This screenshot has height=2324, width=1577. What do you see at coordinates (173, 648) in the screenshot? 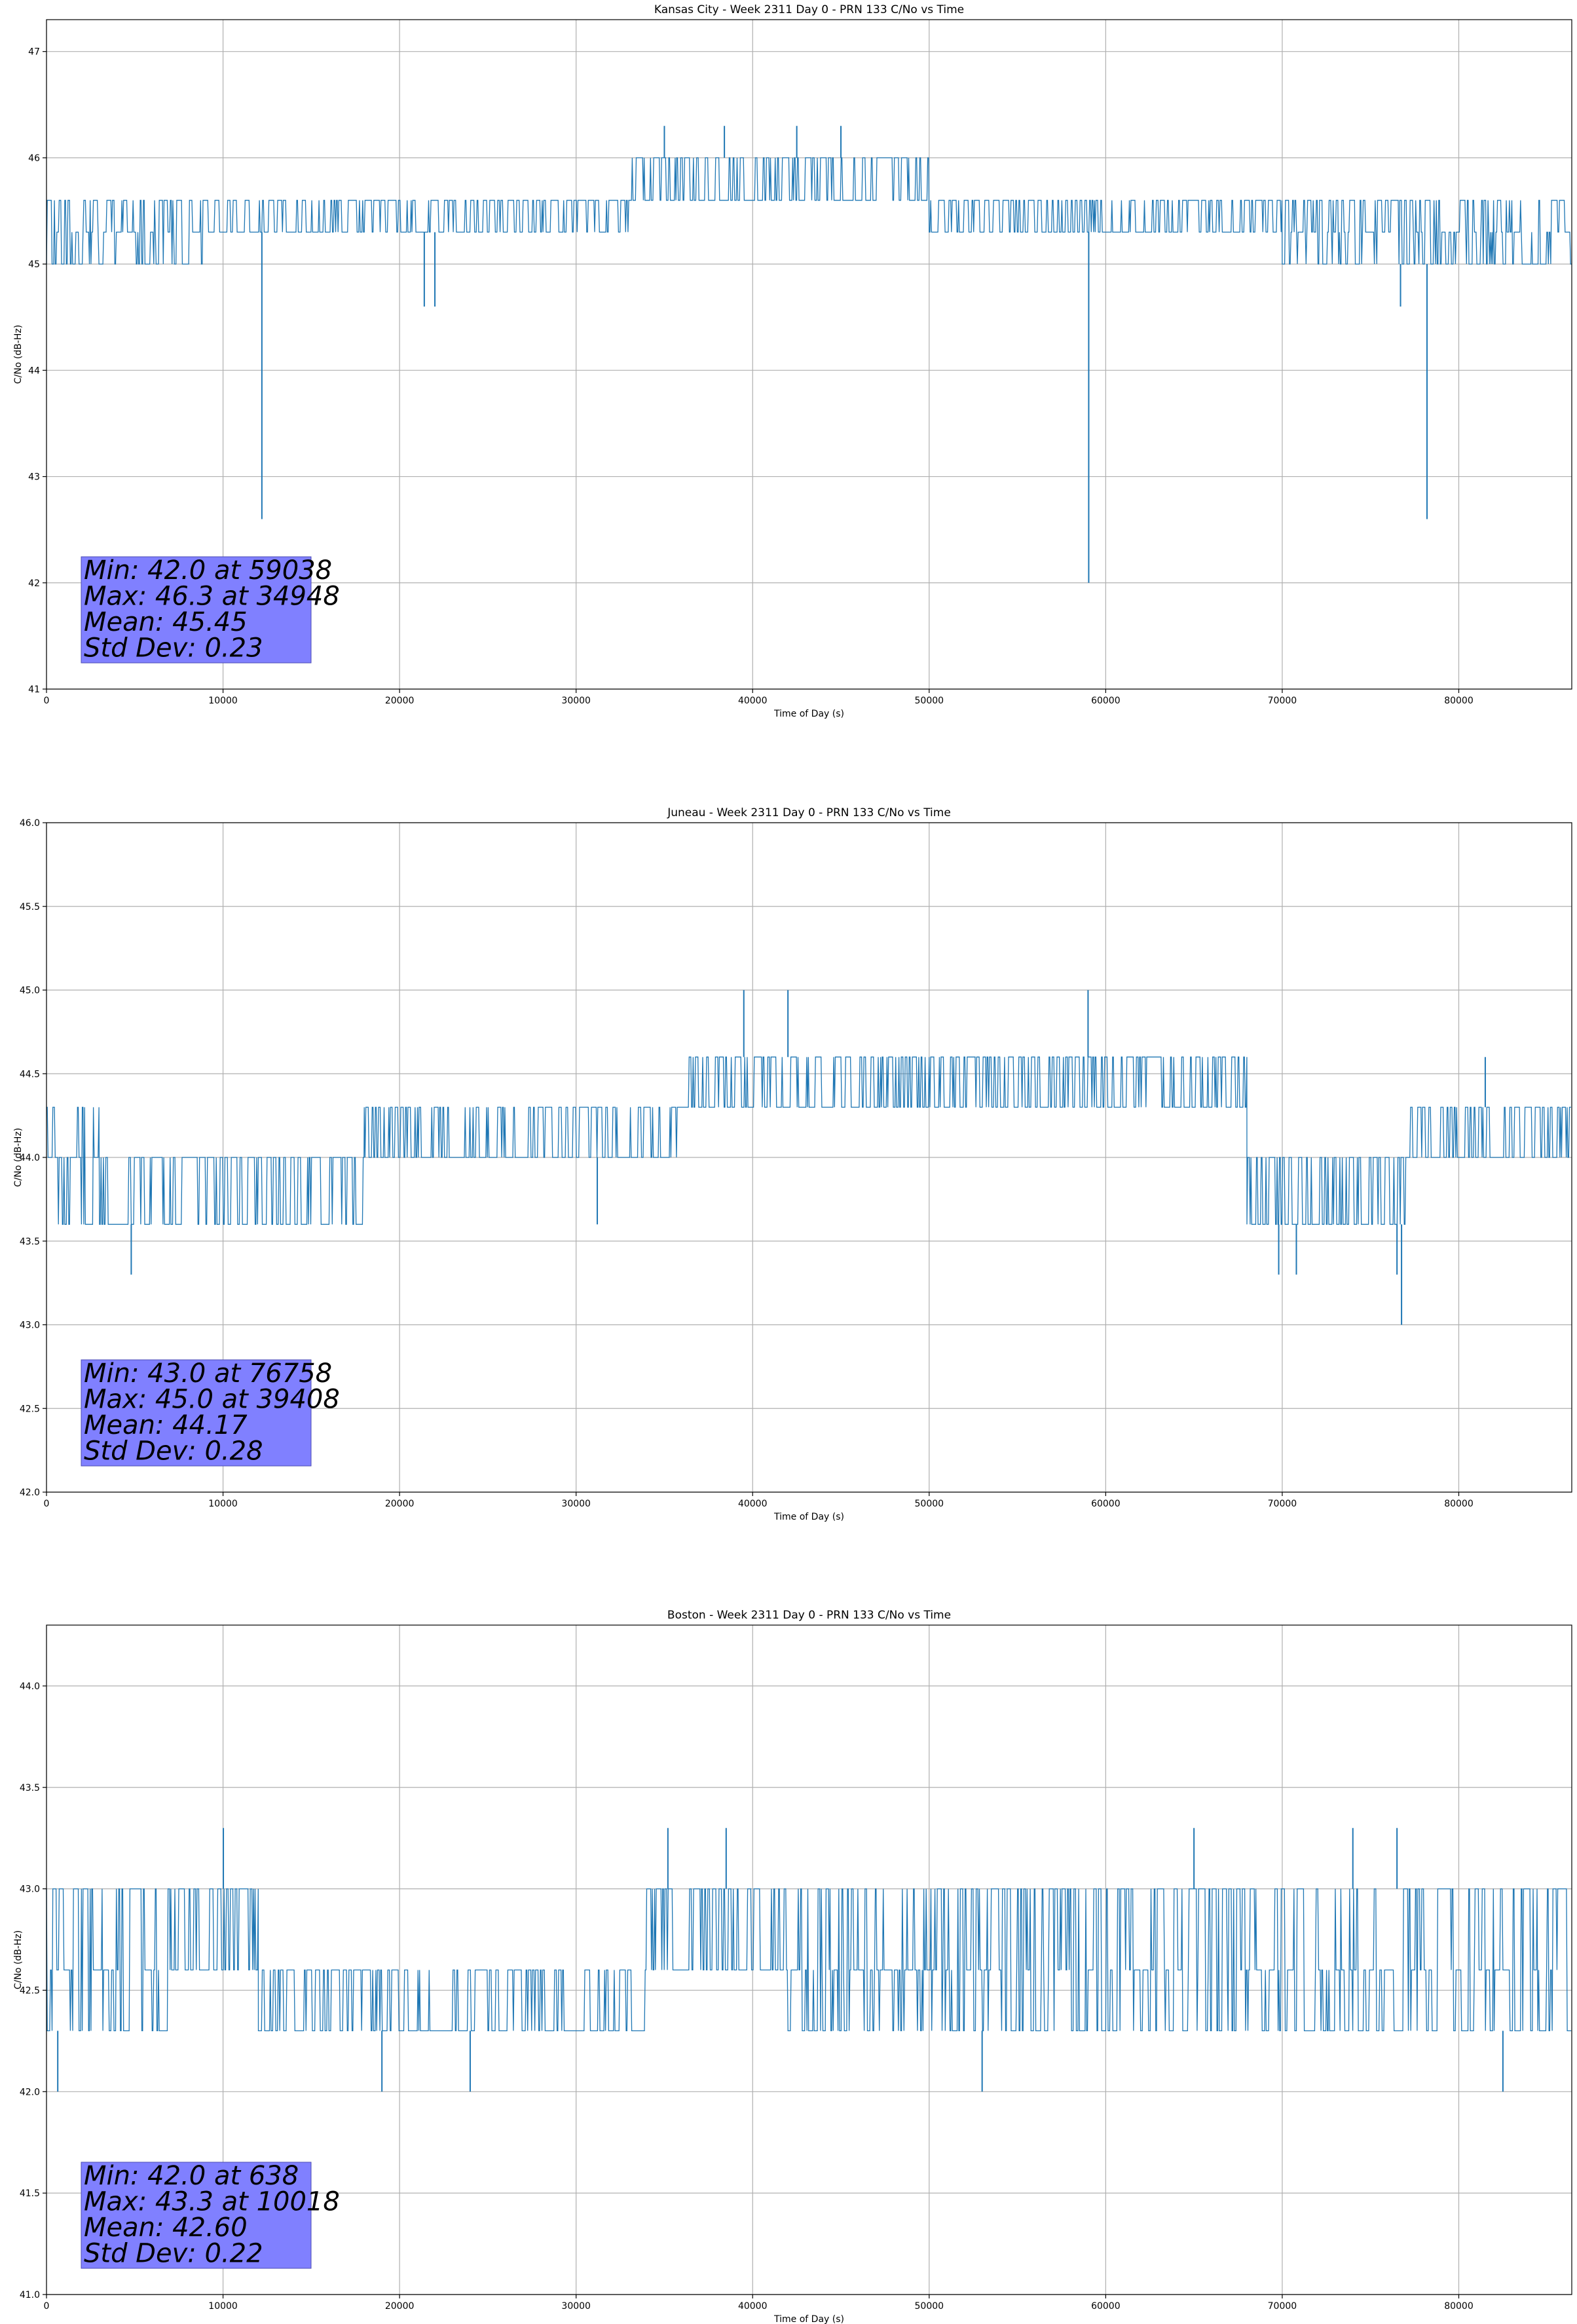
I see `stats-line: Std Dev: 0.23` at bounding box center [173, 648].